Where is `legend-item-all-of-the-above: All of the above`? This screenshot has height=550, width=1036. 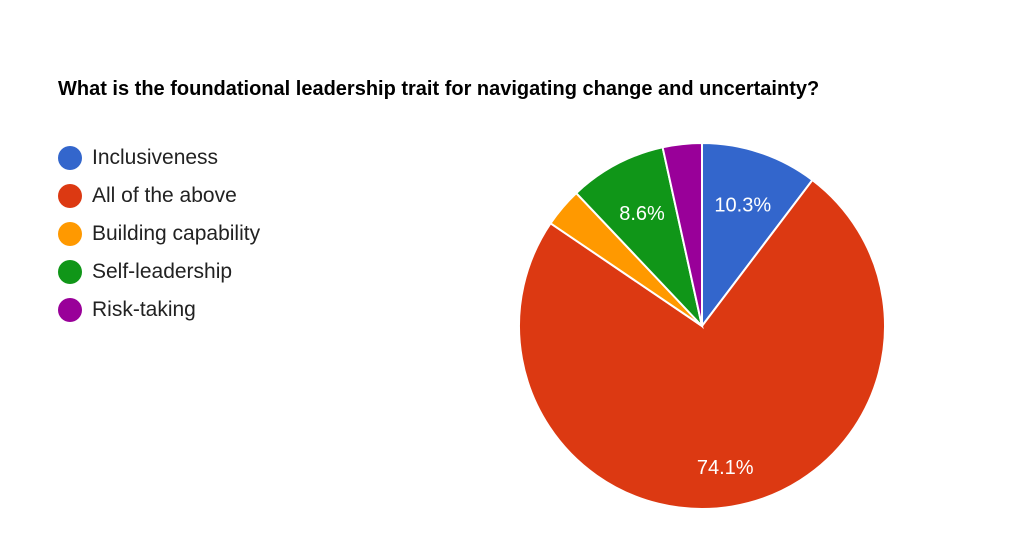 legend-item-all-of-the-above: All of the above is located at coordinates (159, 196).